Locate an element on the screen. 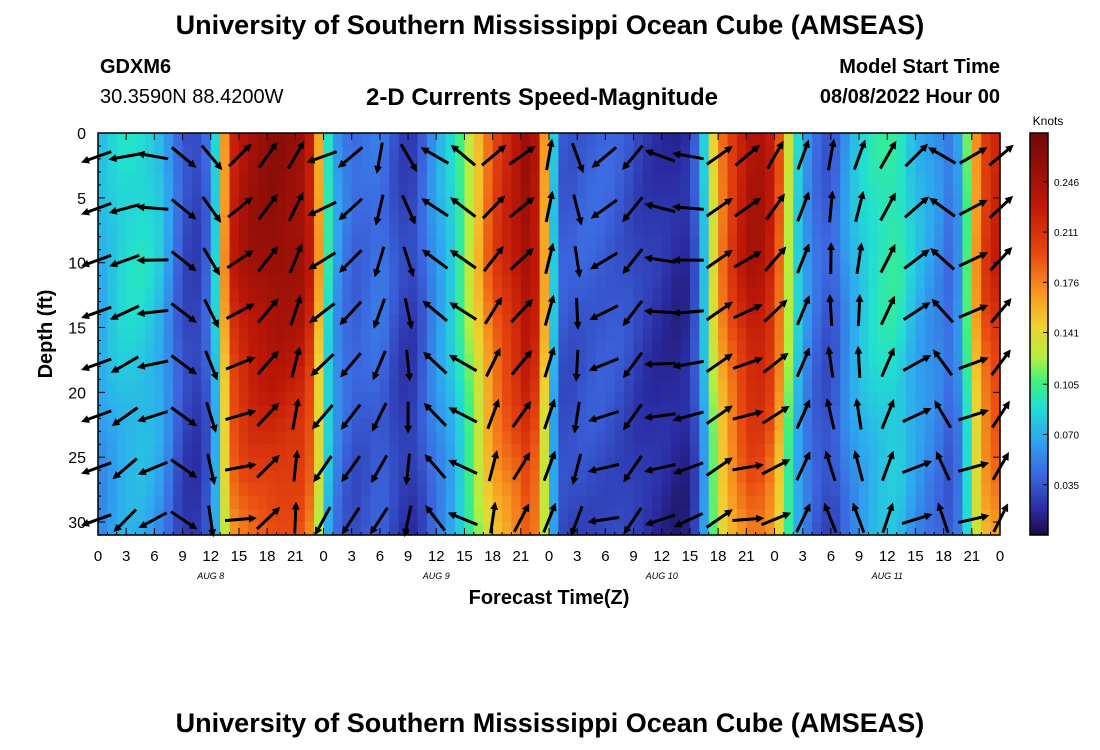 The image size is (1100, 750). plot-title: 2-D Currents Speed-Magnitude is located at coordinates (542, 97).